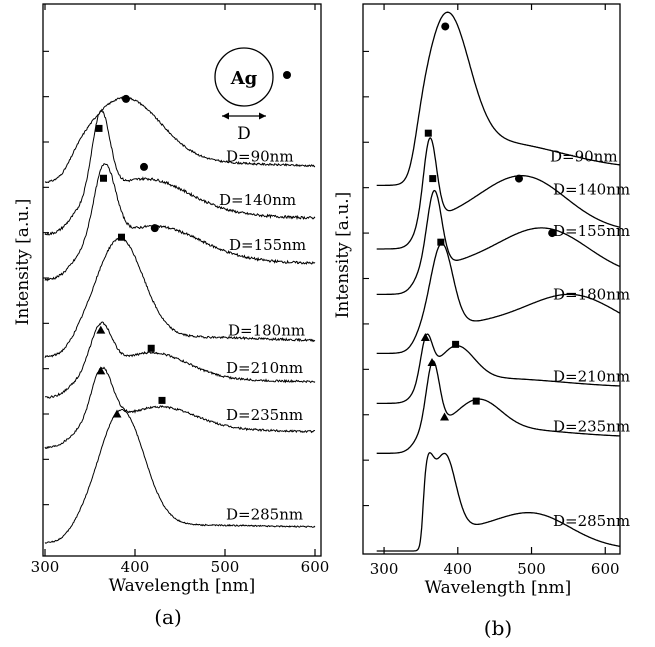 The height and width of the screenshot is (647, 655). What do you see at coordinates (262, 116) in the screenshot?
I see `arrow-head-right` at bounding box center [262, 116].